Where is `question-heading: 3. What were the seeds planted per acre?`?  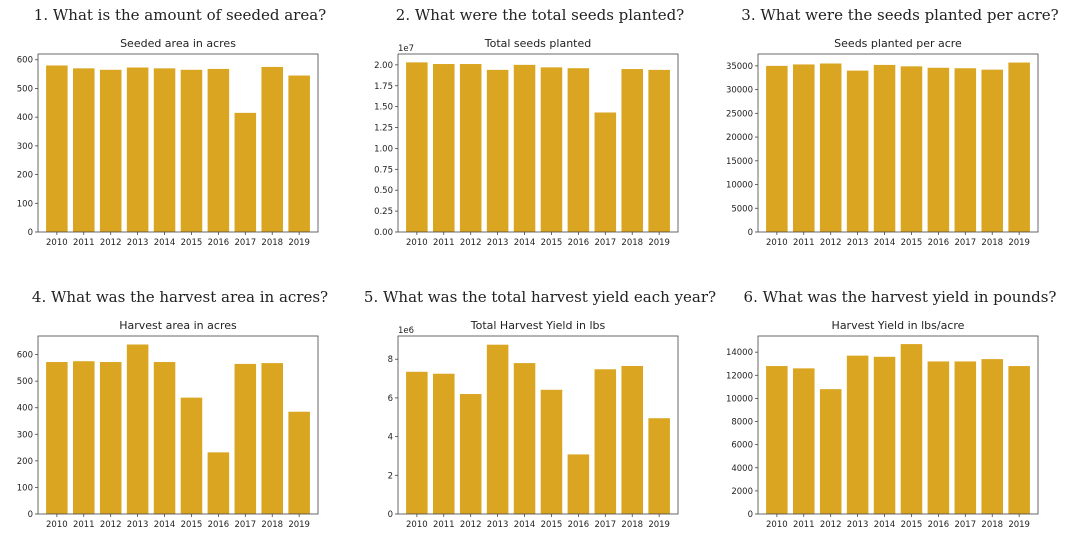
question-heading: 3. What were the seeds planted per acre? is located at coordinates (900, 15).